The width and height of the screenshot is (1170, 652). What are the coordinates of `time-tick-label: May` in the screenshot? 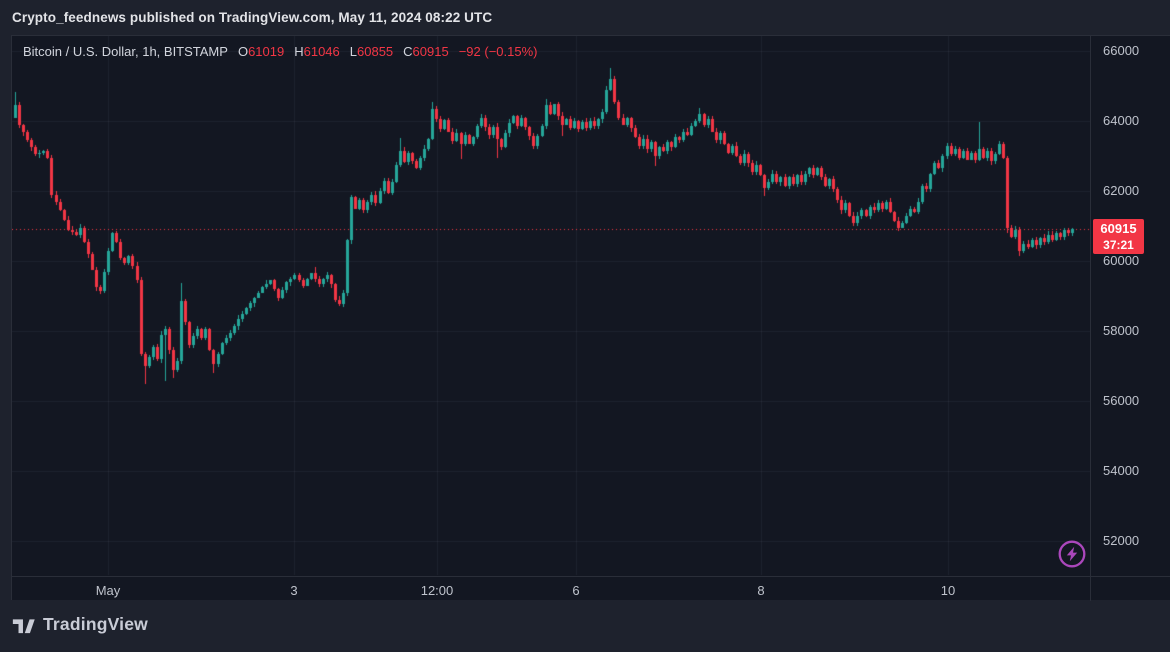 It's located at (108, 590).